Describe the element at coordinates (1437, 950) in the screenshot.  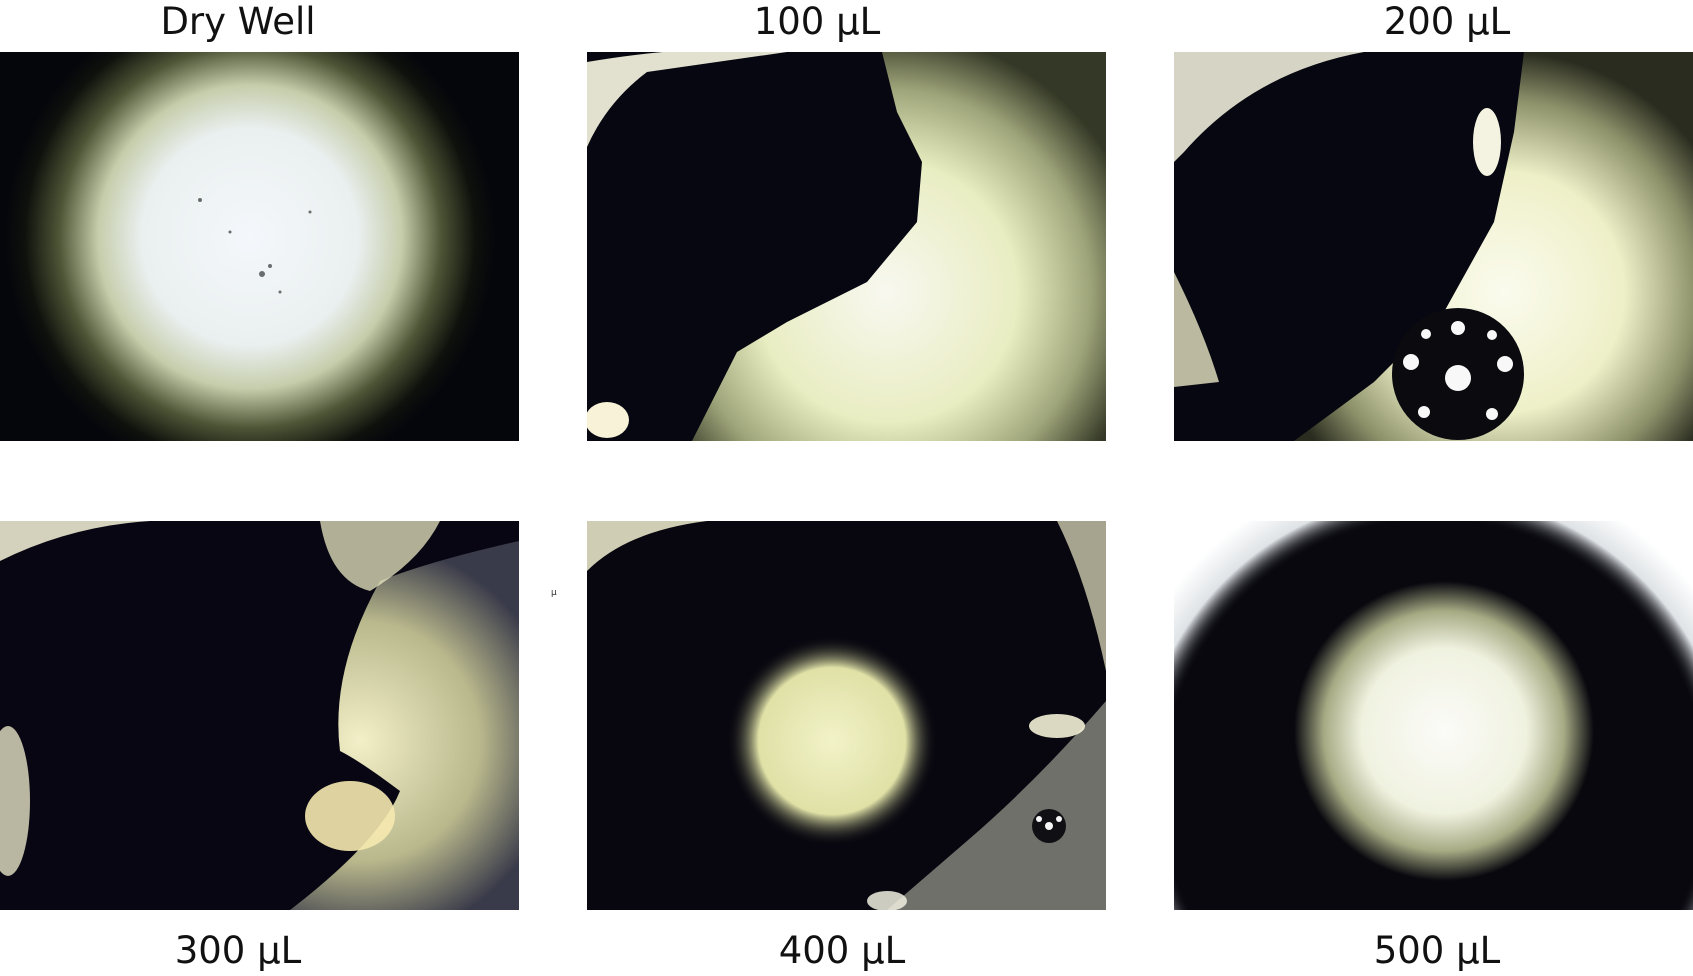
I see `label-500ul: 500 µL` at that location.